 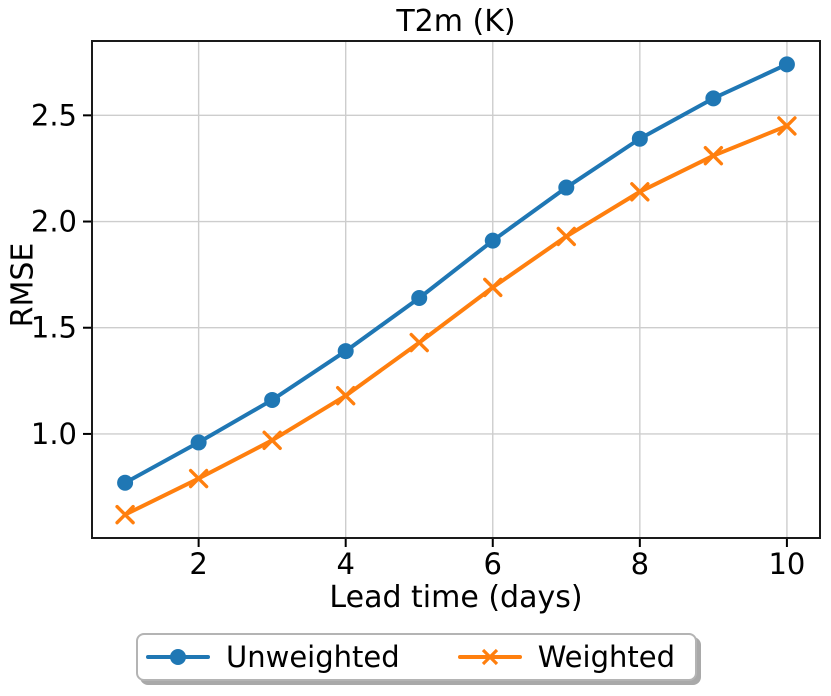 I want to click on x-tick-label: 2, so click(x=198, y=564).